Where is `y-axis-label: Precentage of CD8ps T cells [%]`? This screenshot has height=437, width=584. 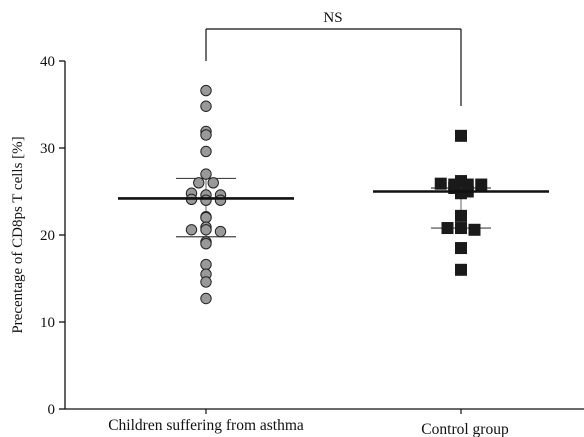
y-axis-label: Precentage of CD8ps T cells [%] is located at coordinates (18, 234).